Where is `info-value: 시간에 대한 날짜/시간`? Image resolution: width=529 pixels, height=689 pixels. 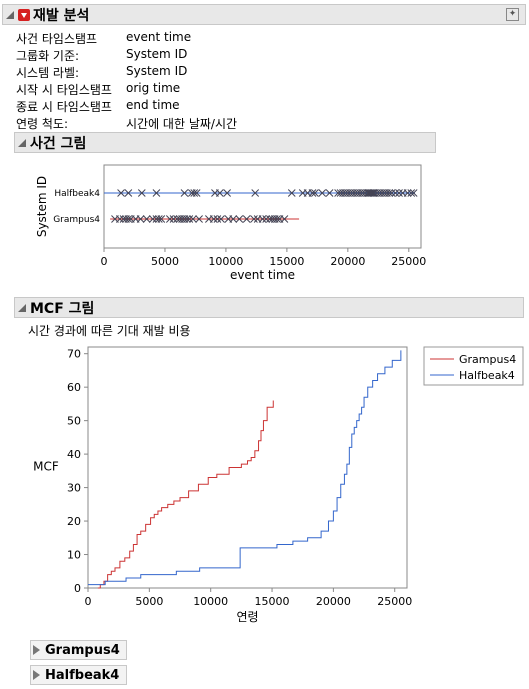 info-value: 시간에 대한 날짜/시간 is located at coordinates (182, 124).